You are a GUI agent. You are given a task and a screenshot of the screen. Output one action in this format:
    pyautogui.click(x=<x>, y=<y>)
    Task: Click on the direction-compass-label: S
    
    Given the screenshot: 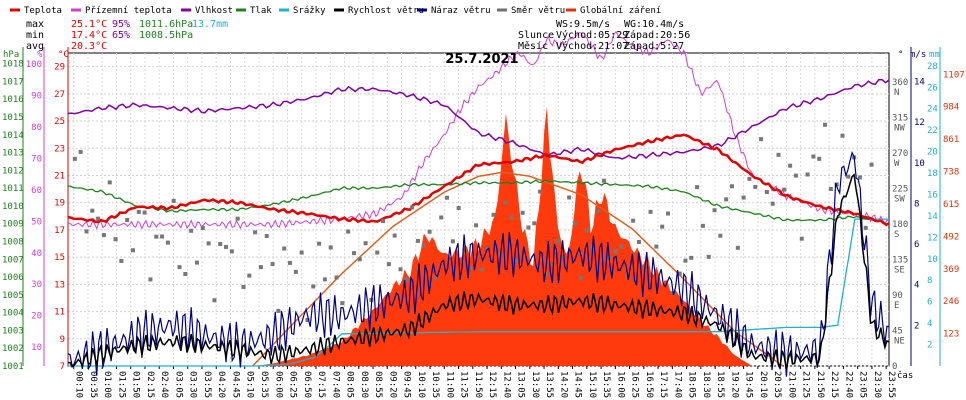 What is the action you would take?
    pyautogui.click(x=896, y=235)
    